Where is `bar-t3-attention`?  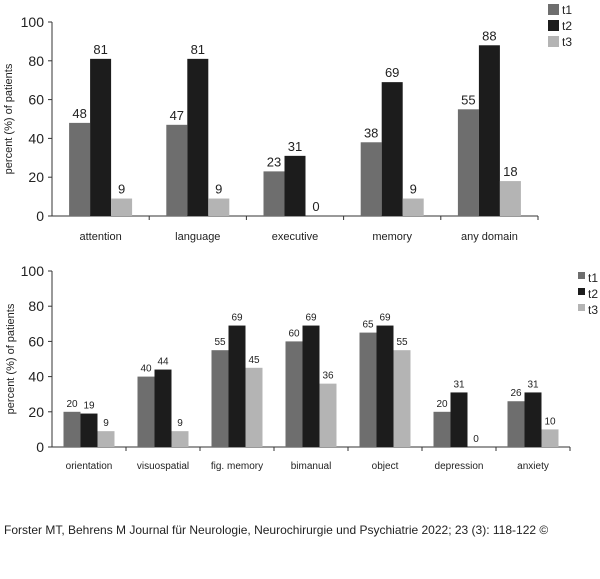
bar-t3-attention is located at coordinates (122, 207).